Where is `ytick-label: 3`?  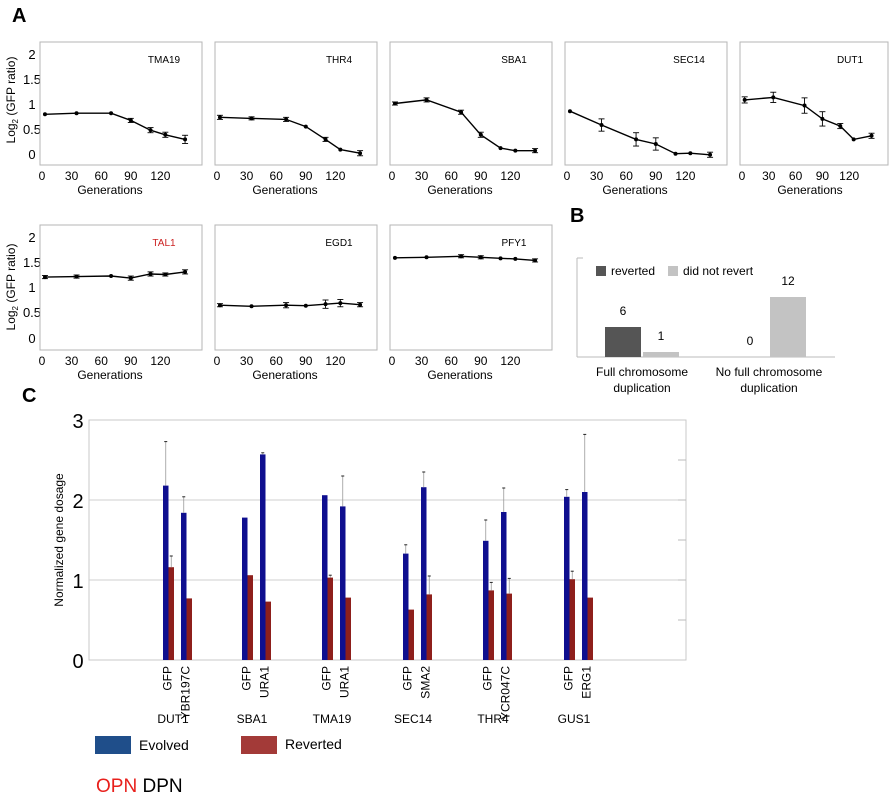
ytick-label: 3 is located at coordinates (77, 422).